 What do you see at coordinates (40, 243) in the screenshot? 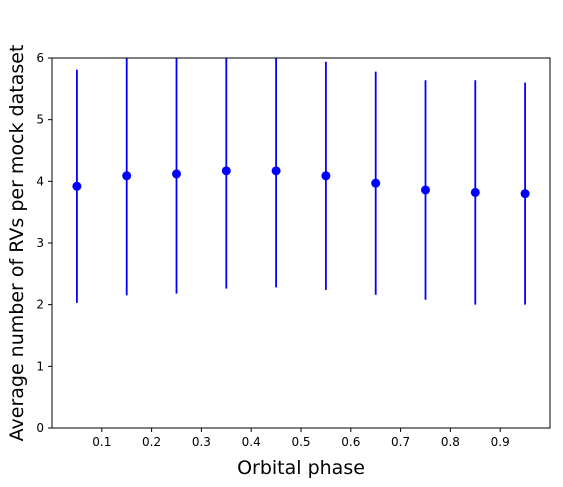
I see `y-tick-label: 3` at bounding box center [40, 243].